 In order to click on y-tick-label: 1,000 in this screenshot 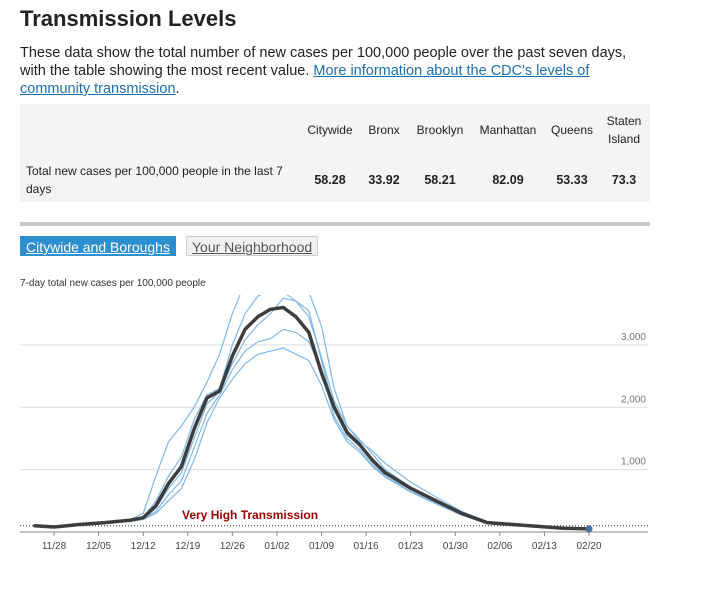, I will do `click(633, 462)`.